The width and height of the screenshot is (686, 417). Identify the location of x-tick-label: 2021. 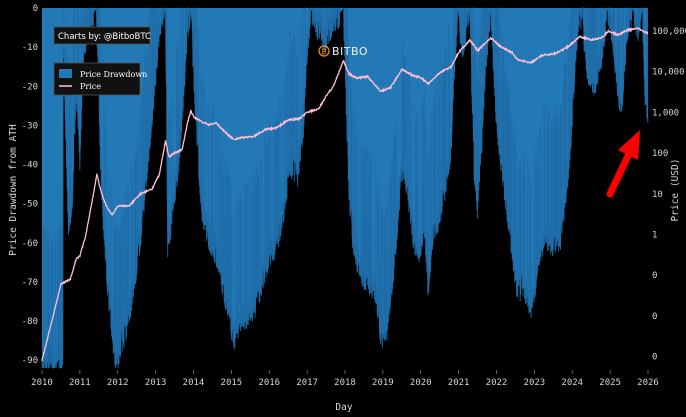
(459, 383).